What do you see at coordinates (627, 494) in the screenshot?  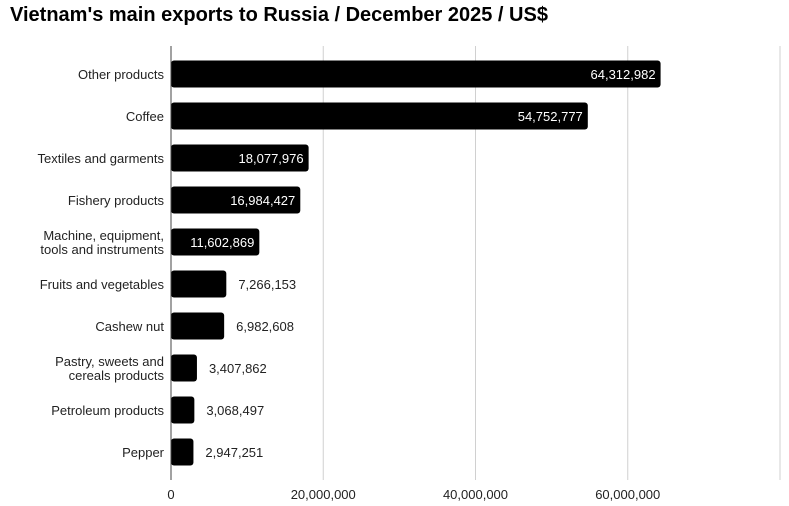 I see `x-tick-label: 60,000,000` at bounding box center [627, 494].